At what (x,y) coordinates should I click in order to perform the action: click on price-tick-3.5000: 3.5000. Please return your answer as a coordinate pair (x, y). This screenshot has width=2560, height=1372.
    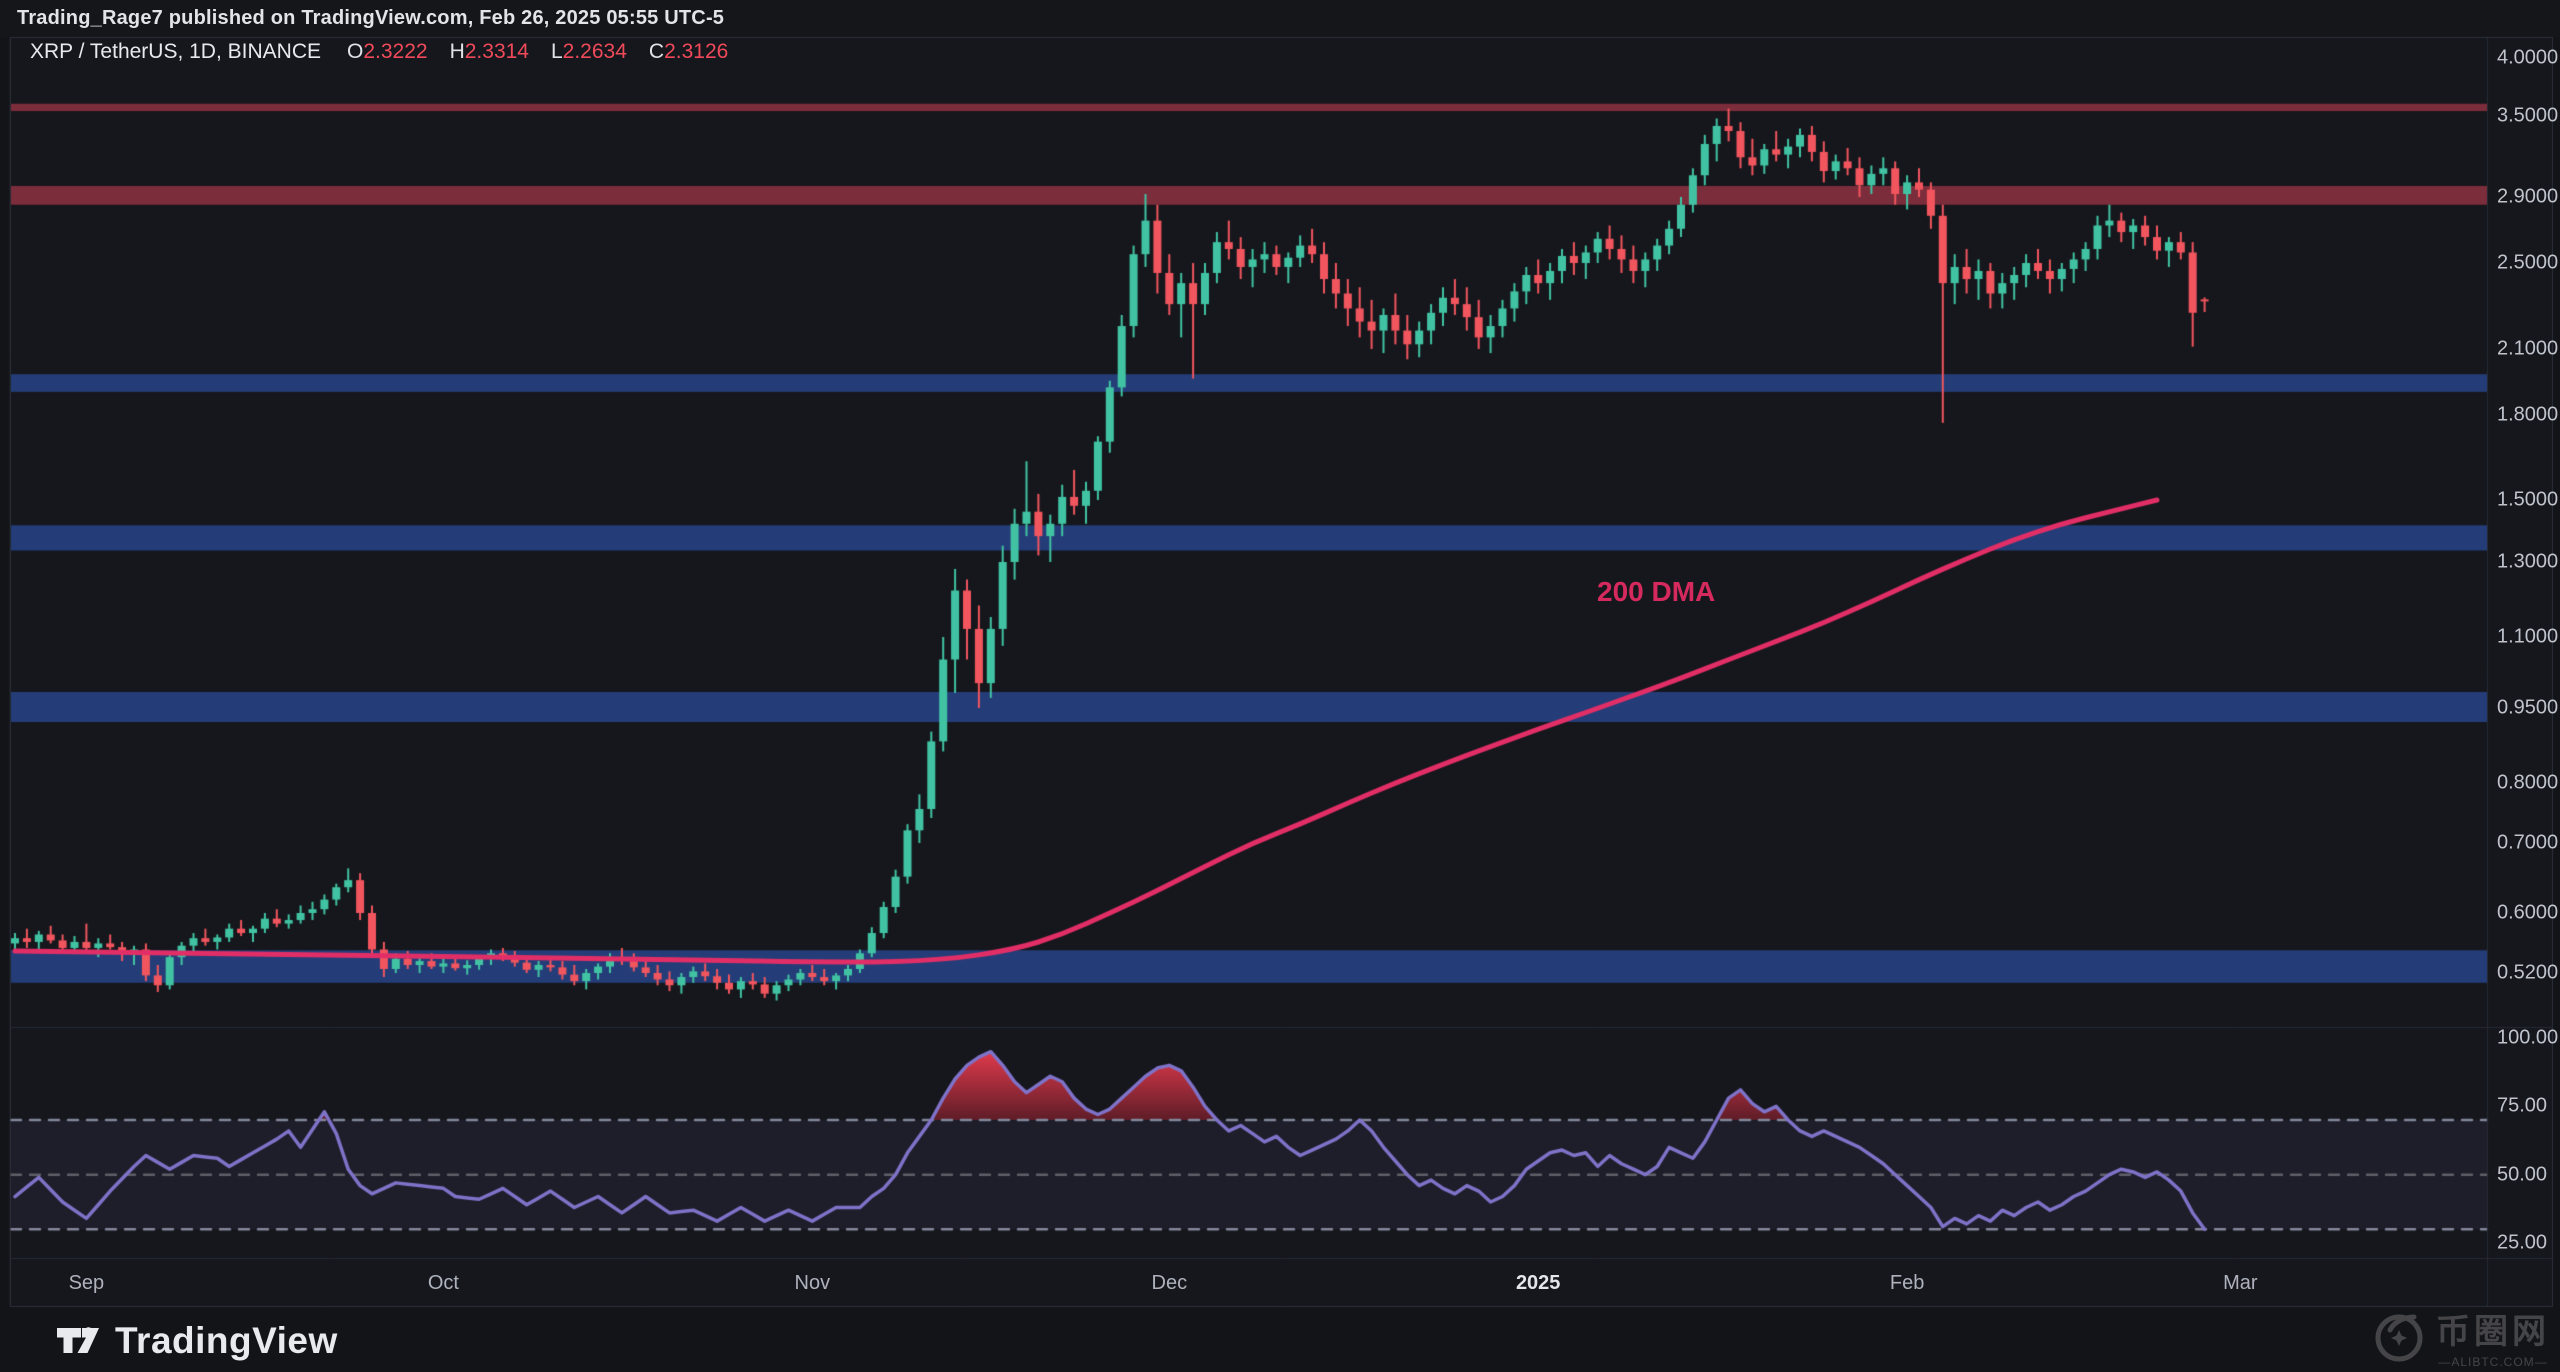
    Looking at the image, I should click on (2528, 115).